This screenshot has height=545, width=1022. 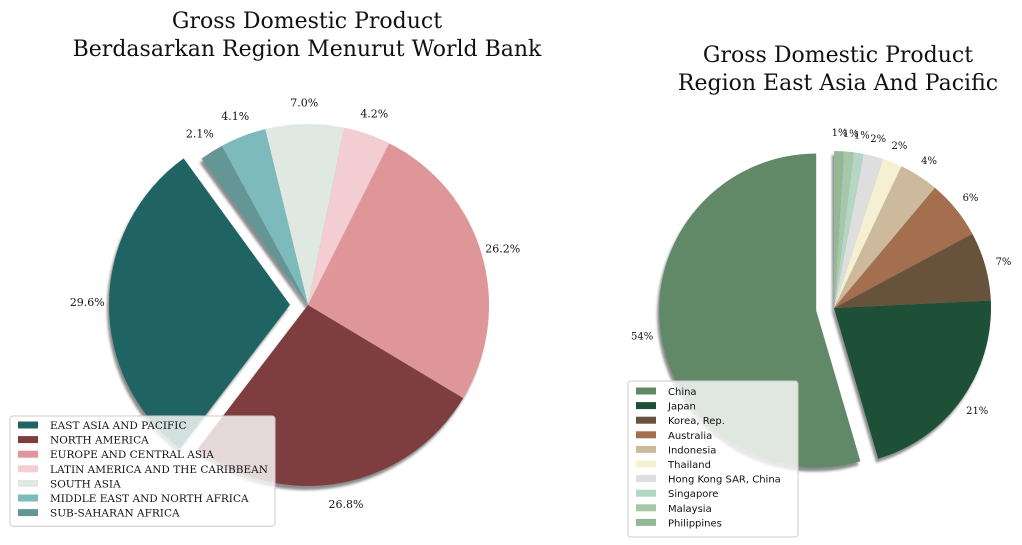 I want to click on c2-legend-swatch-malaysia, so click(x=646, y=508).